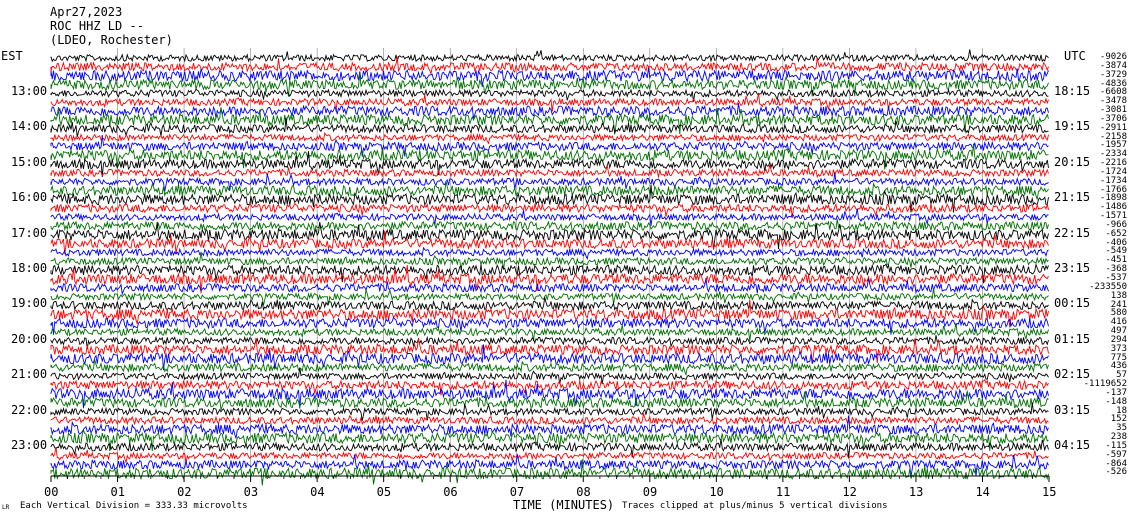 Image resolution: width=1130 pixels, height=519 pixels. I want to click on x-tick-label: 14, so click(982, 492).